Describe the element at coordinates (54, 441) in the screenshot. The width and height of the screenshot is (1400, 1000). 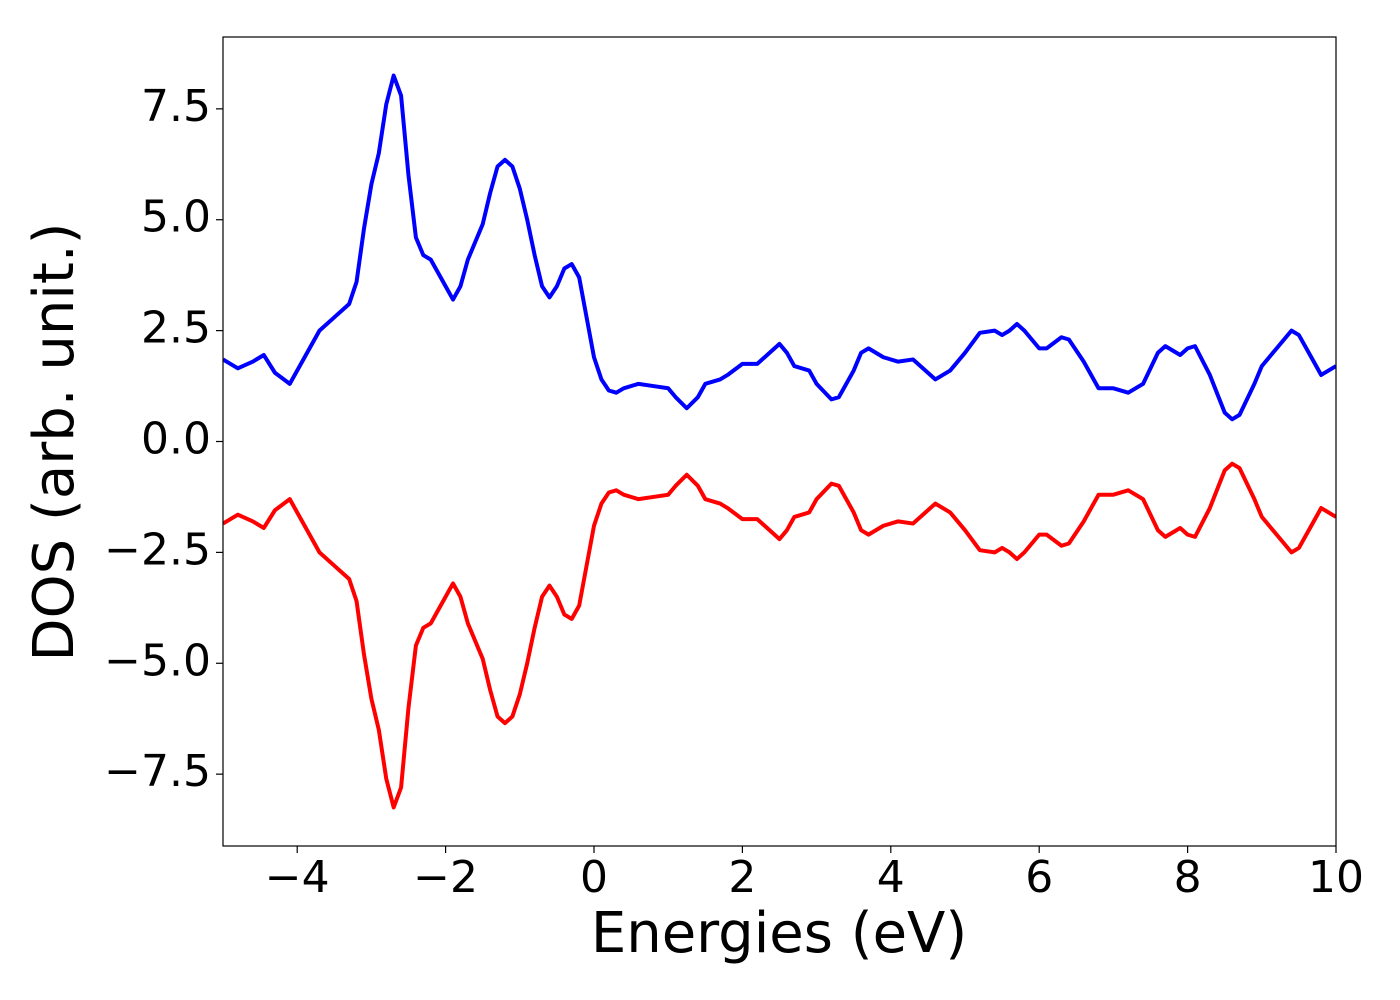
I see `y-axis-label: DOS (arb. unit.)` at that location.